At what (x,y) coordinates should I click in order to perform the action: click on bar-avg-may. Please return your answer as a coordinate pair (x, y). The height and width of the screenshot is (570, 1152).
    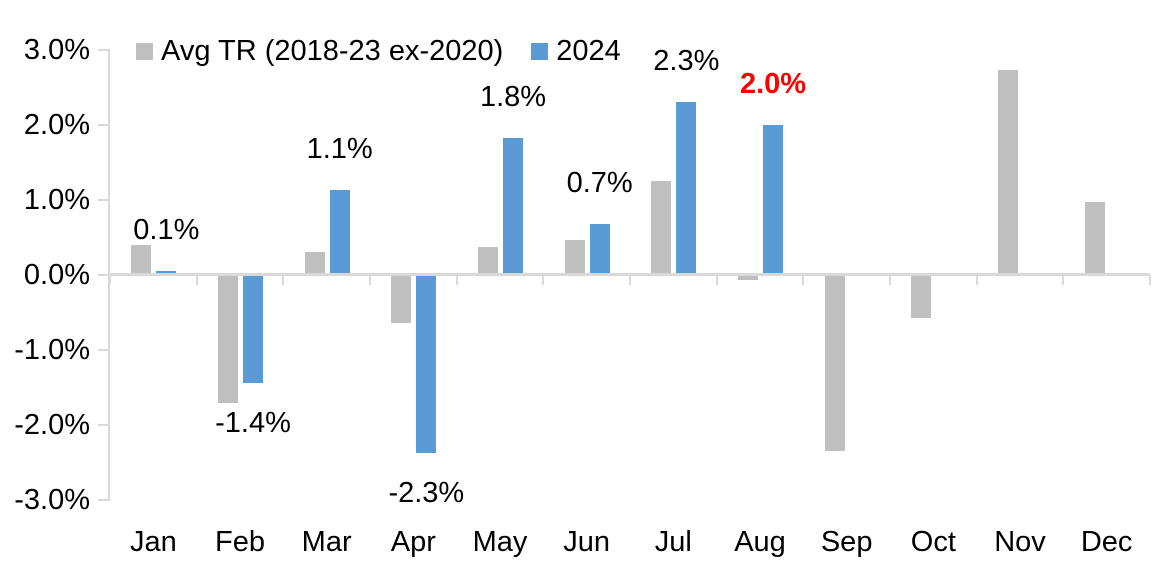
    Looking at the image, I should click on (488, 261).